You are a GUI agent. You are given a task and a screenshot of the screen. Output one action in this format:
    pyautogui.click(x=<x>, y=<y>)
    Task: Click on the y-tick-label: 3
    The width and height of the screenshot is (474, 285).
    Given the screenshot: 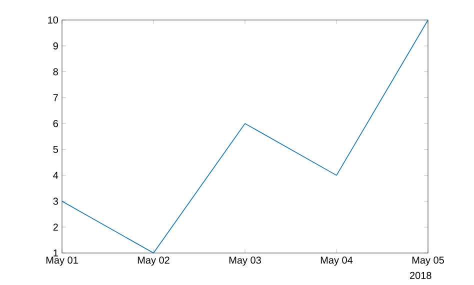 What is the action you would take?
    pyautogui.click(x=55, y=201)
    